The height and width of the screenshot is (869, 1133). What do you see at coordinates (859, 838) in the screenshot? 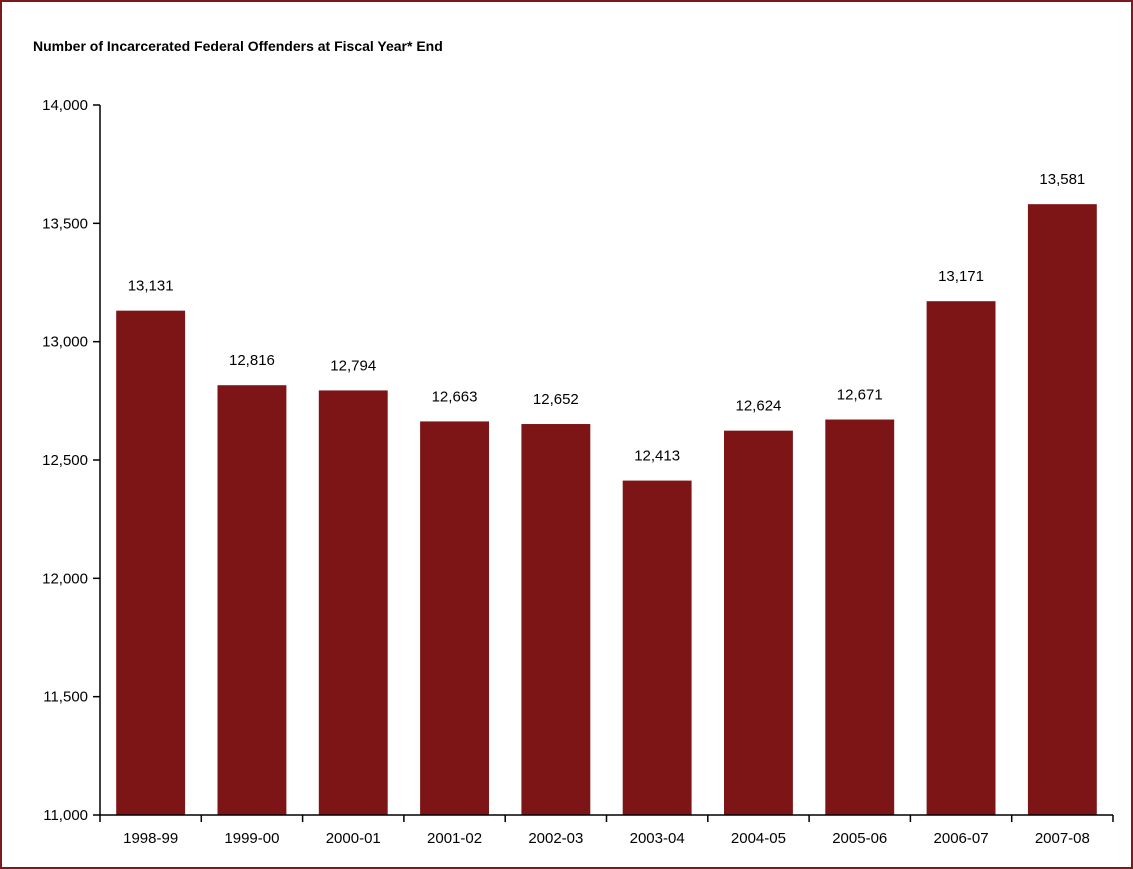
I see `x-tick-label: 2005-06` at bounding box center [859, 838].